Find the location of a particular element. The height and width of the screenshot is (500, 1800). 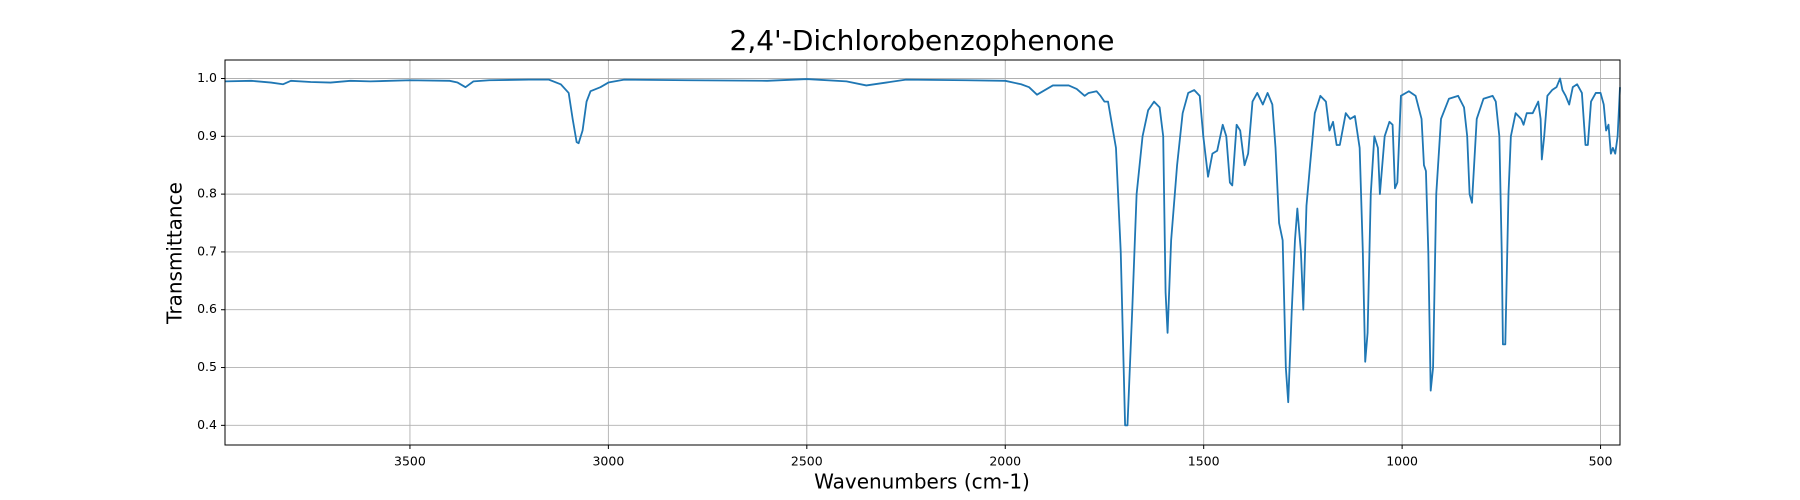

y-tick-label: 1.0 is located at coordinates (207, 77).